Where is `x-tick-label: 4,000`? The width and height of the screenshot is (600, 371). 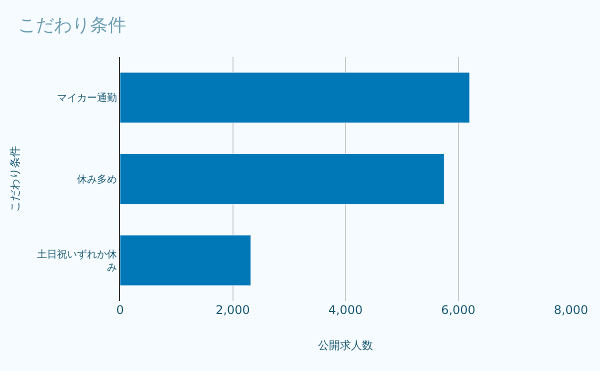
x-tick-label: 4,000 is located at coordinates (345, 310).